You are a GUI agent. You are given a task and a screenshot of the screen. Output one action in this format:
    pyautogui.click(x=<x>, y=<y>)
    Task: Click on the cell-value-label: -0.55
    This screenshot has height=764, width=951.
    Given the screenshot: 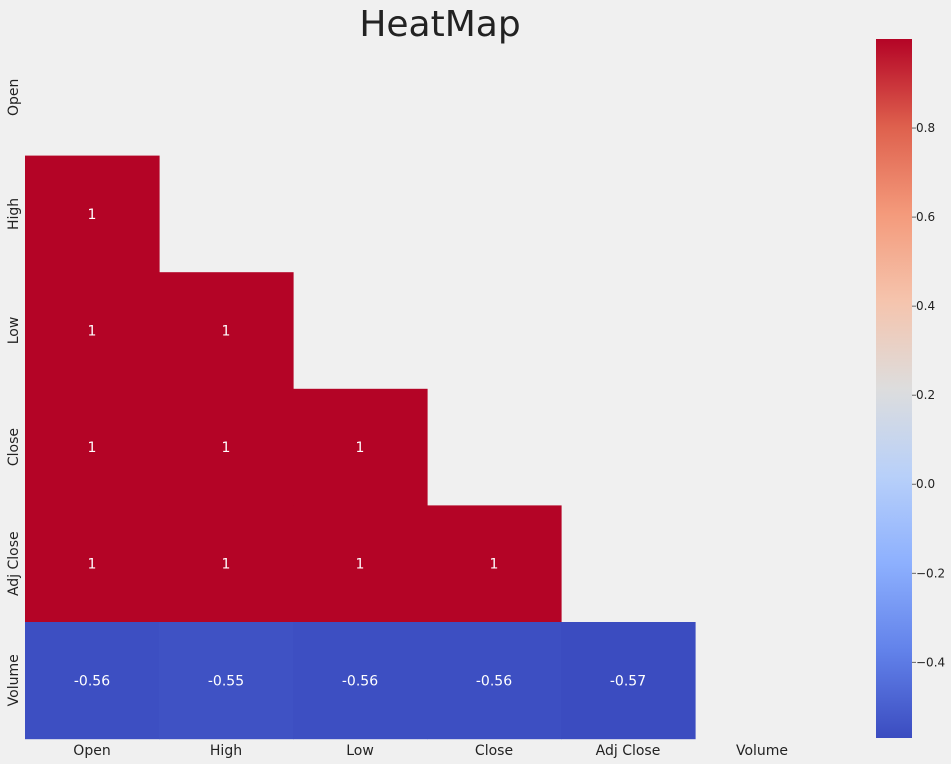 What is the action you would take?
    pyautogui.click(x=226, y=681)
    